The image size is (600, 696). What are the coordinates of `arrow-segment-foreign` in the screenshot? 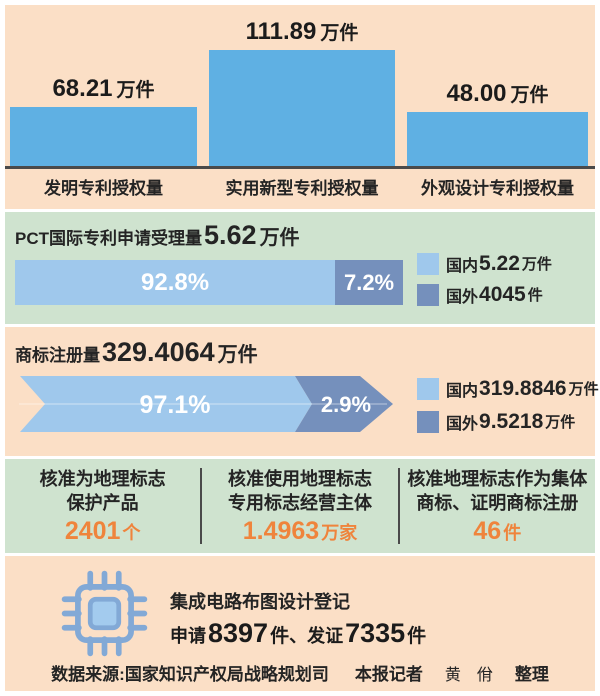 It's located at (344, 404).